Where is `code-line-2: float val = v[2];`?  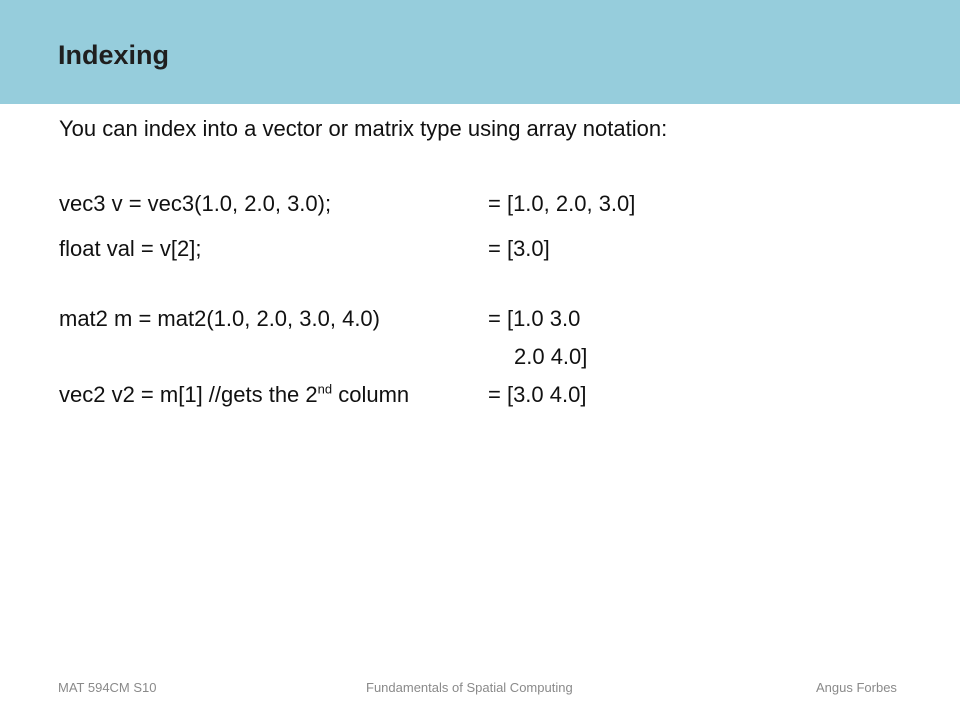 code-line-2: float val = v[2]; is located at coordinates (130, 248).